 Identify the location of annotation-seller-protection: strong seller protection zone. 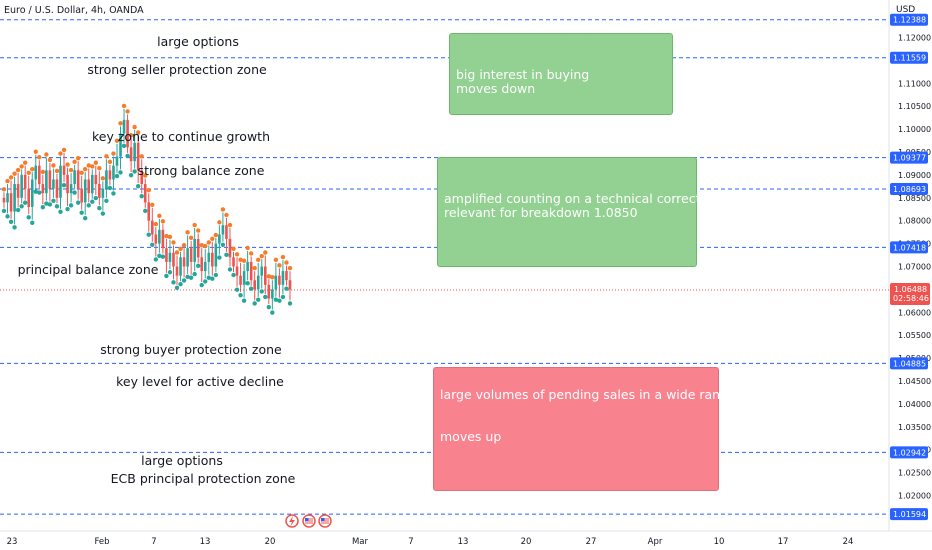
(177, 69).